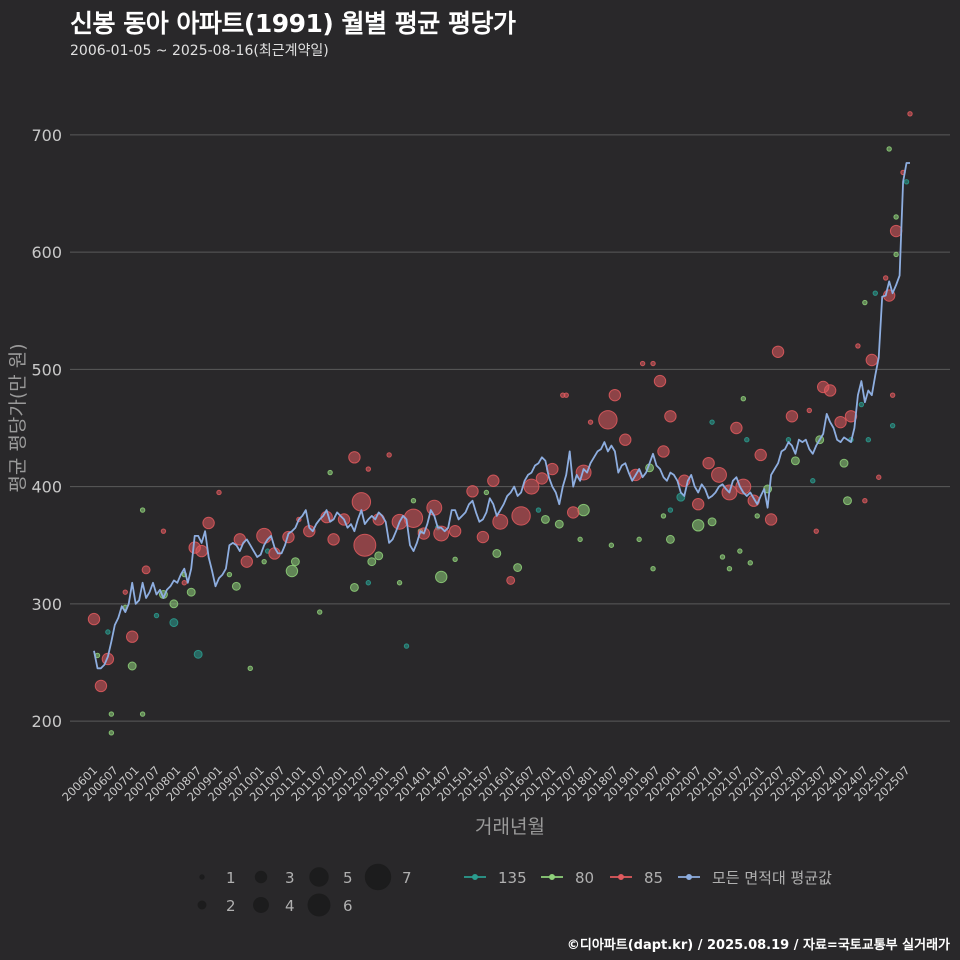  What do you see at coordinates (621, 877) in the screenshot?
I see `series-legend-dot` at bounding box center [621, 877].